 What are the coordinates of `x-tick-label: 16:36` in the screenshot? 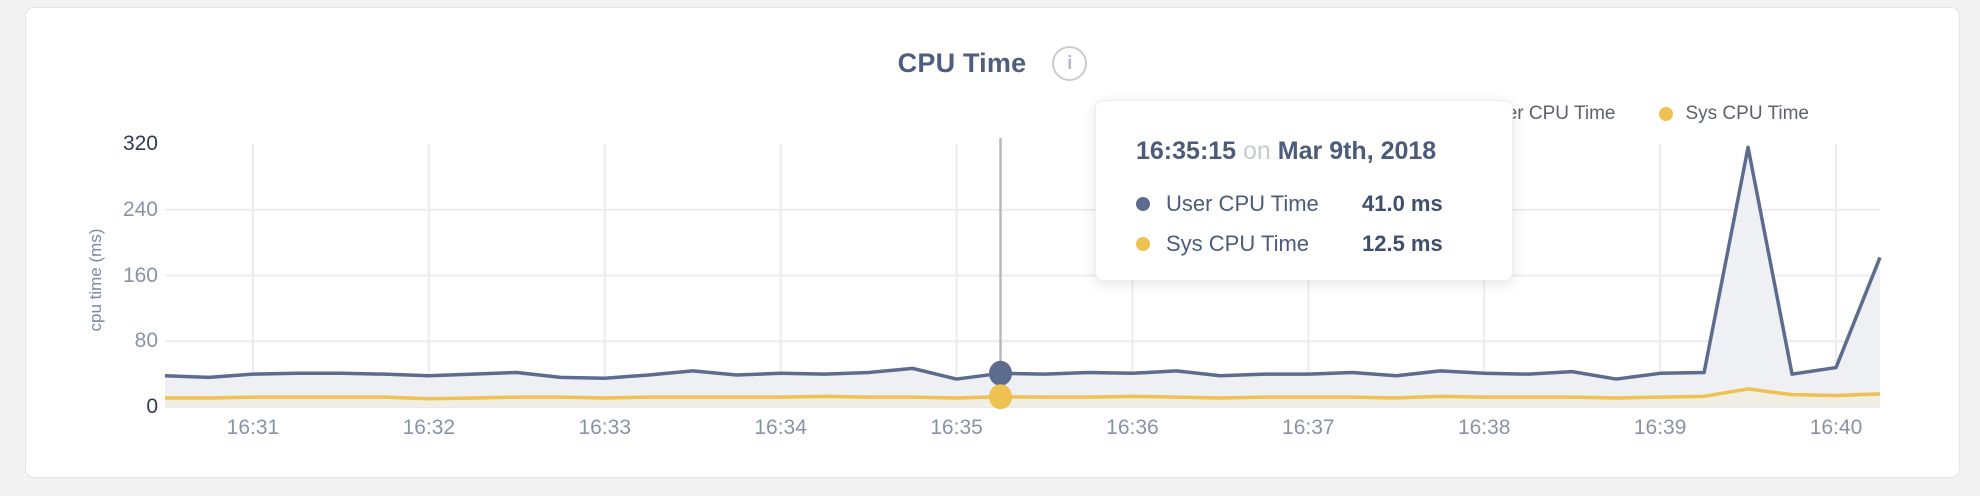 It's located at (1132, 427).